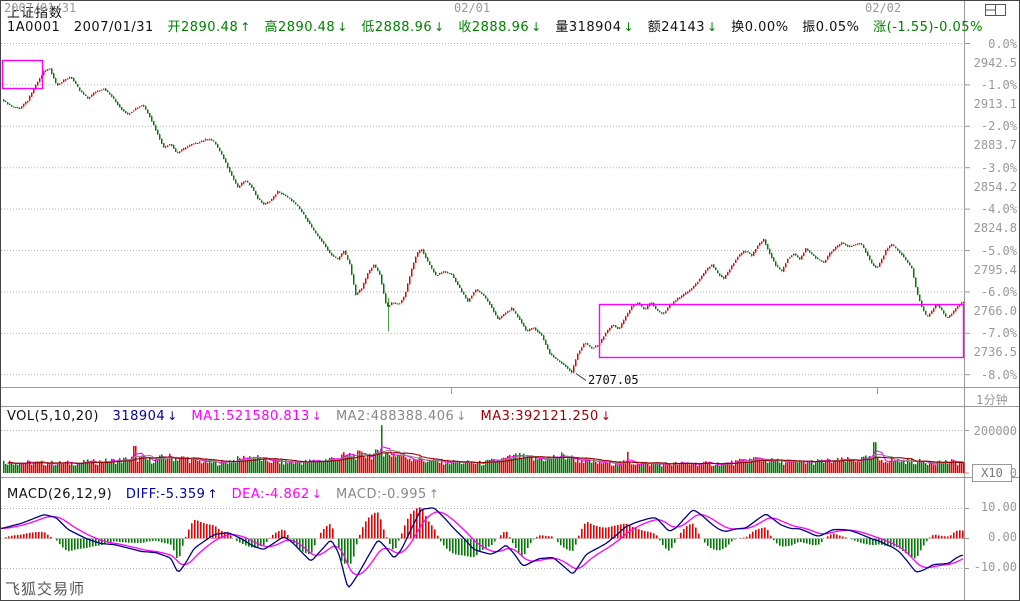 The height and width of the screenshot is (601, 1020). Describe the element at coordinates (482, 547) in the screenshot. I see `macd-lines` at that location.